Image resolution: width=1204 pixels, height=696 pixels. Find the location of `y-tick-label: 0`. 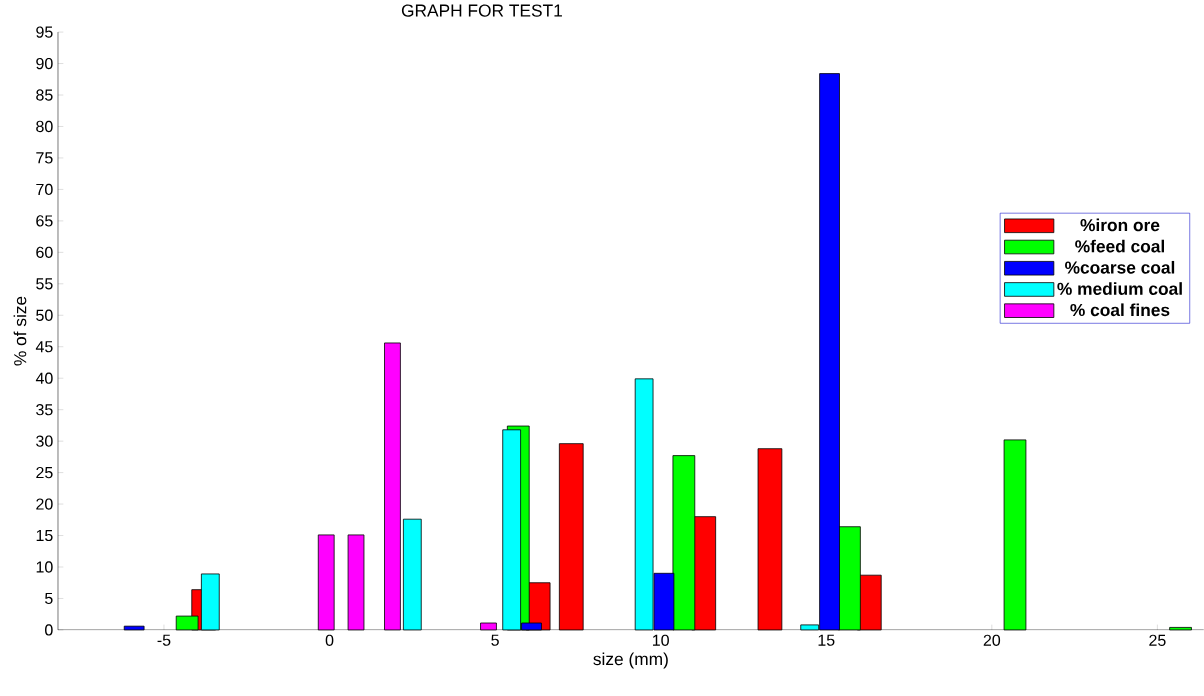

y-tick-label: 0 is located at coordinates (49, 630).